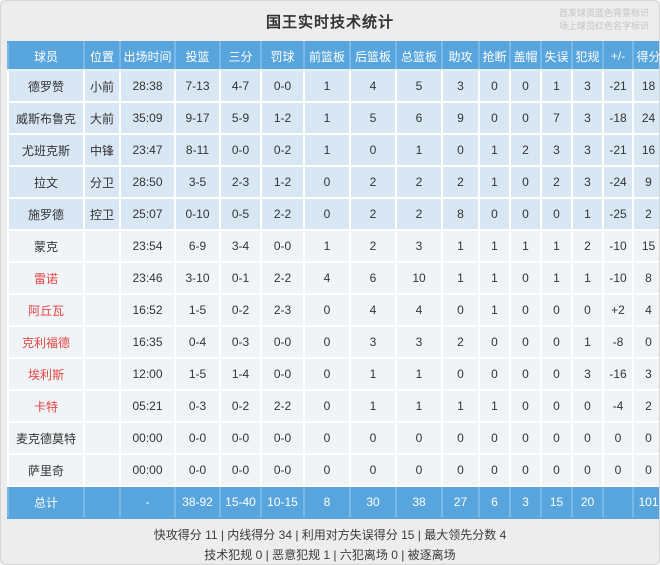  Describe the element at coordinates (460, 342) in the screenshot. I see `stat-cell-ast: 2` at that location.